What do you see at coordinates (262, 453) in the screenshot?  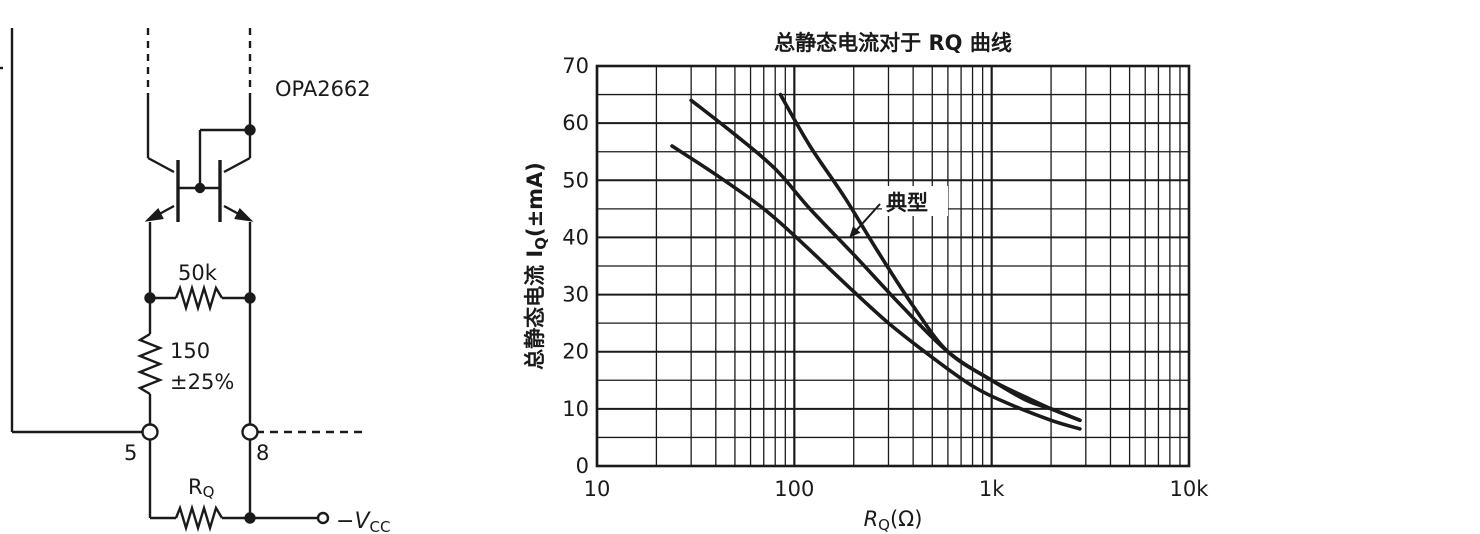 I see `pin-8-label: 8` at bounding box center [262, 453].